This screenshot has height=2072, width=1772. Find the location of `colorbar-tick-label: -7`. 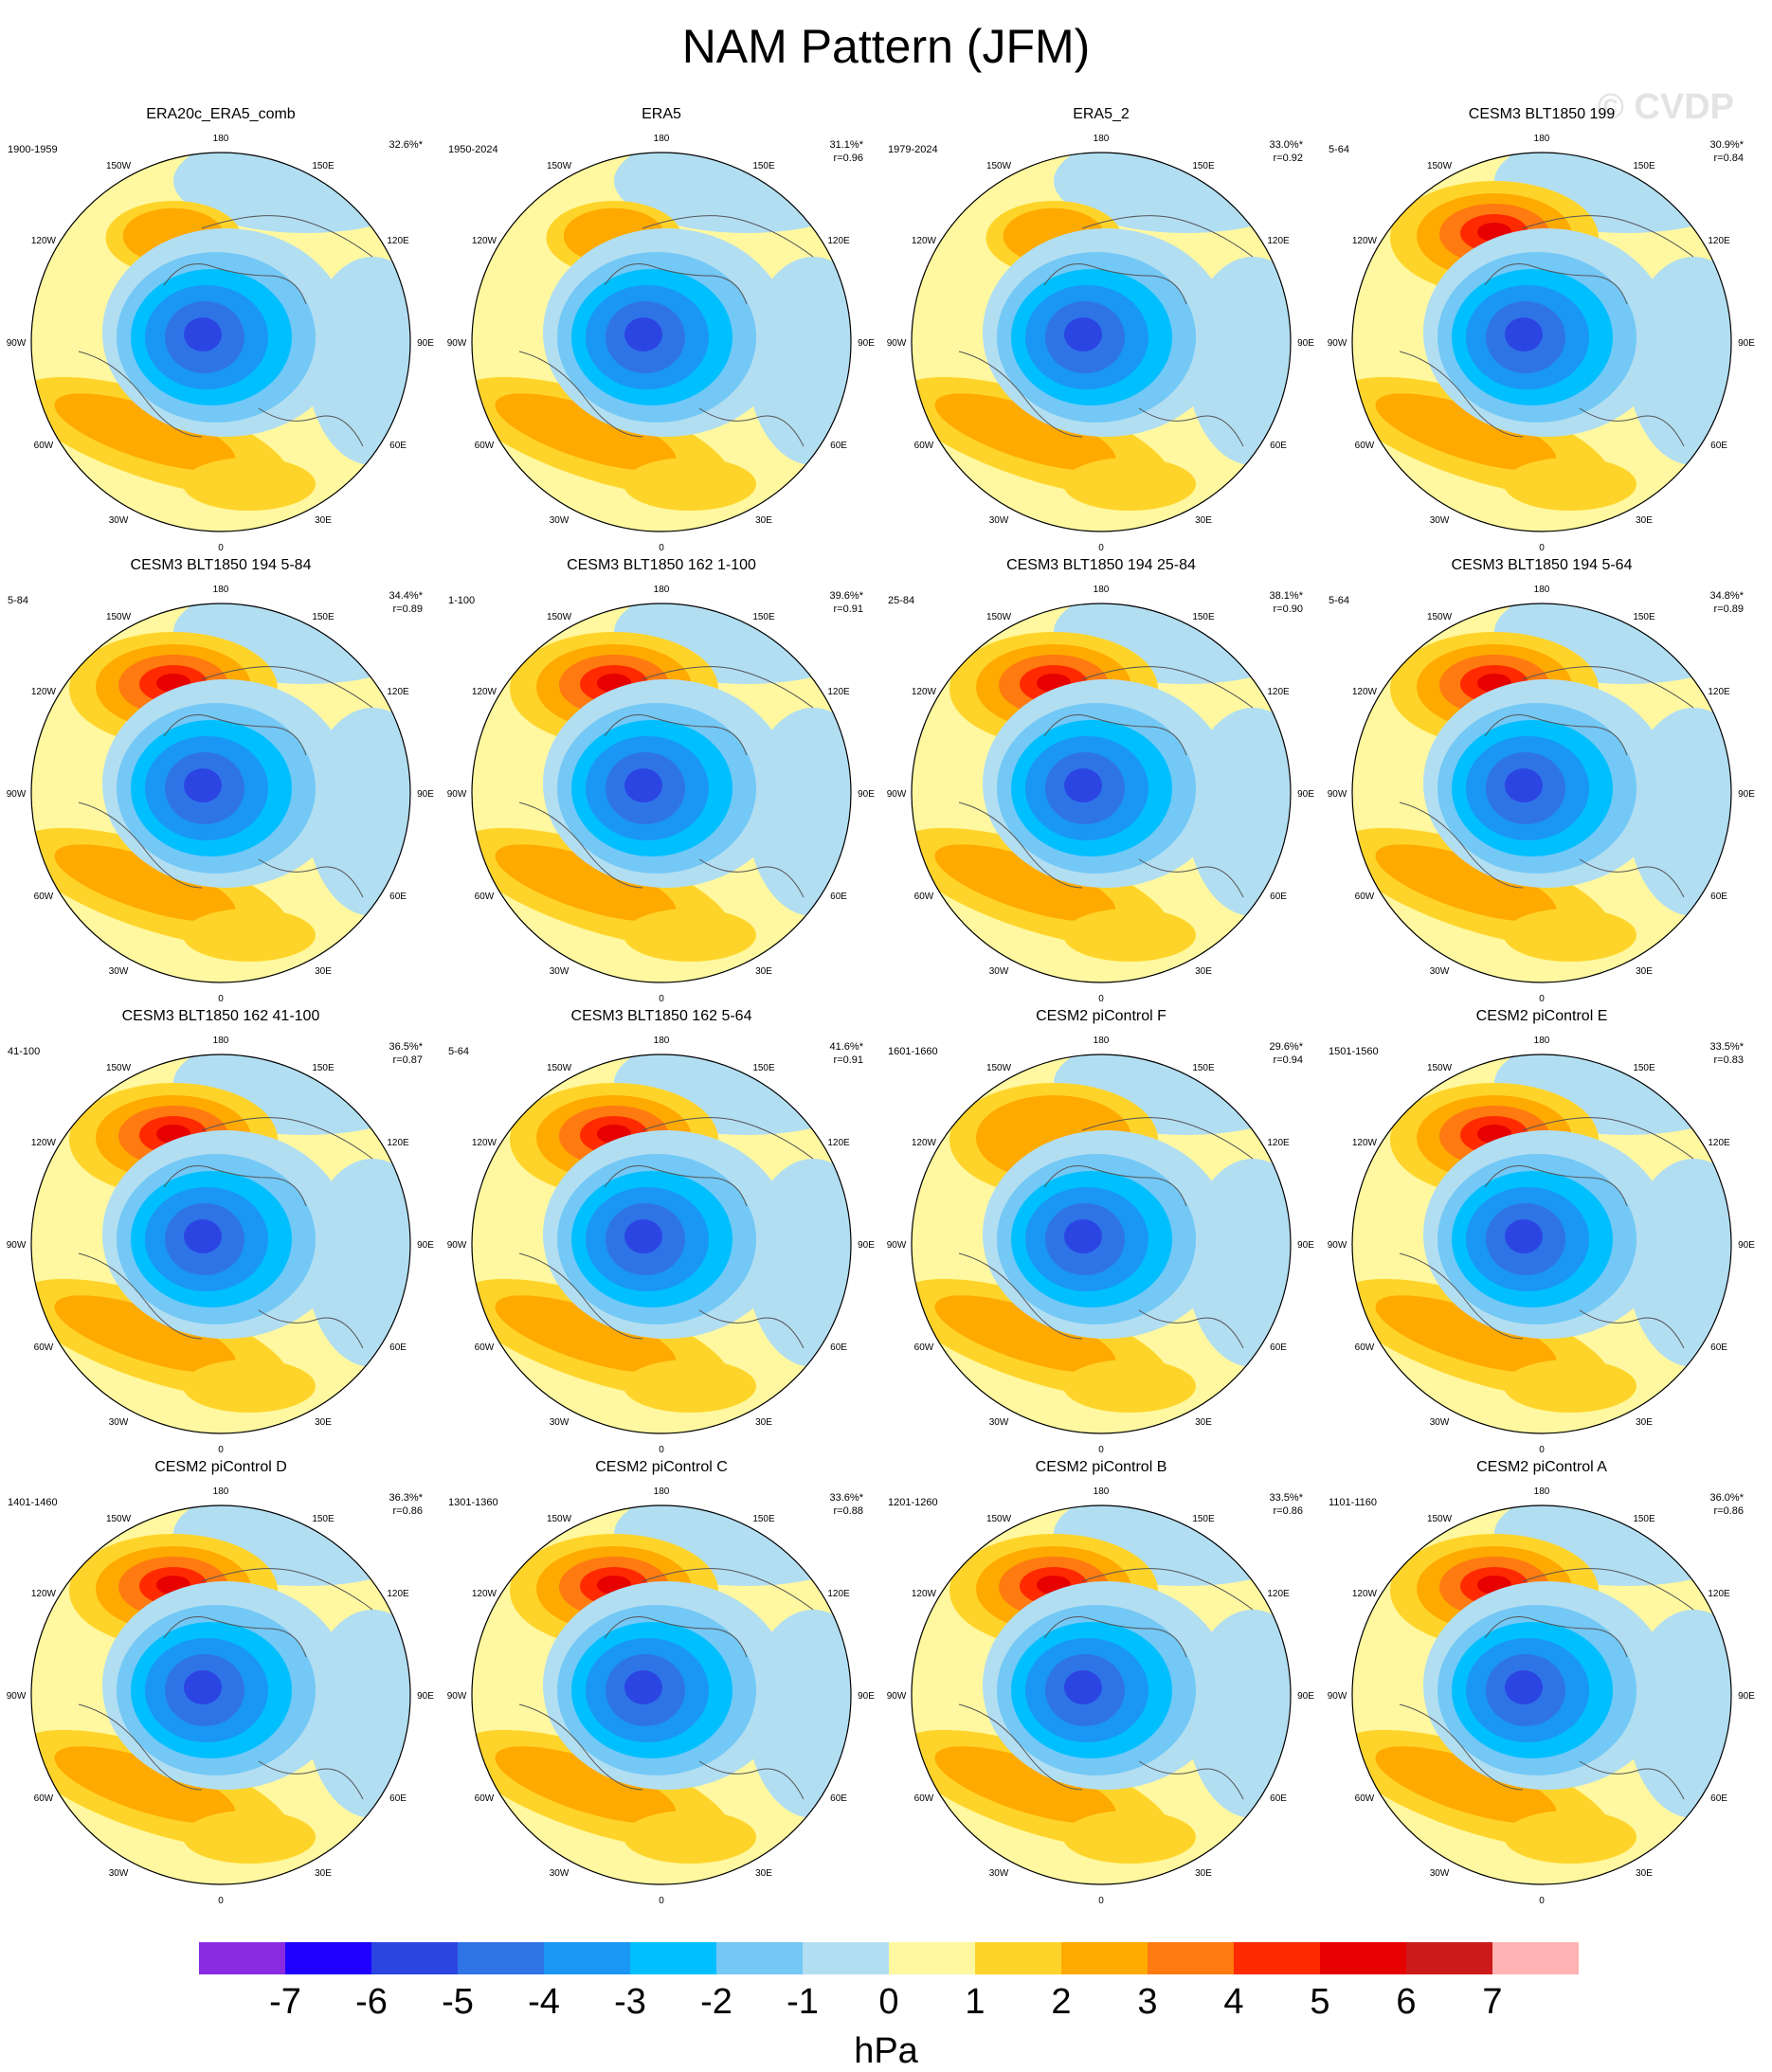

colorbar-tick-label: -7 is located at coordinates (285, 2002).